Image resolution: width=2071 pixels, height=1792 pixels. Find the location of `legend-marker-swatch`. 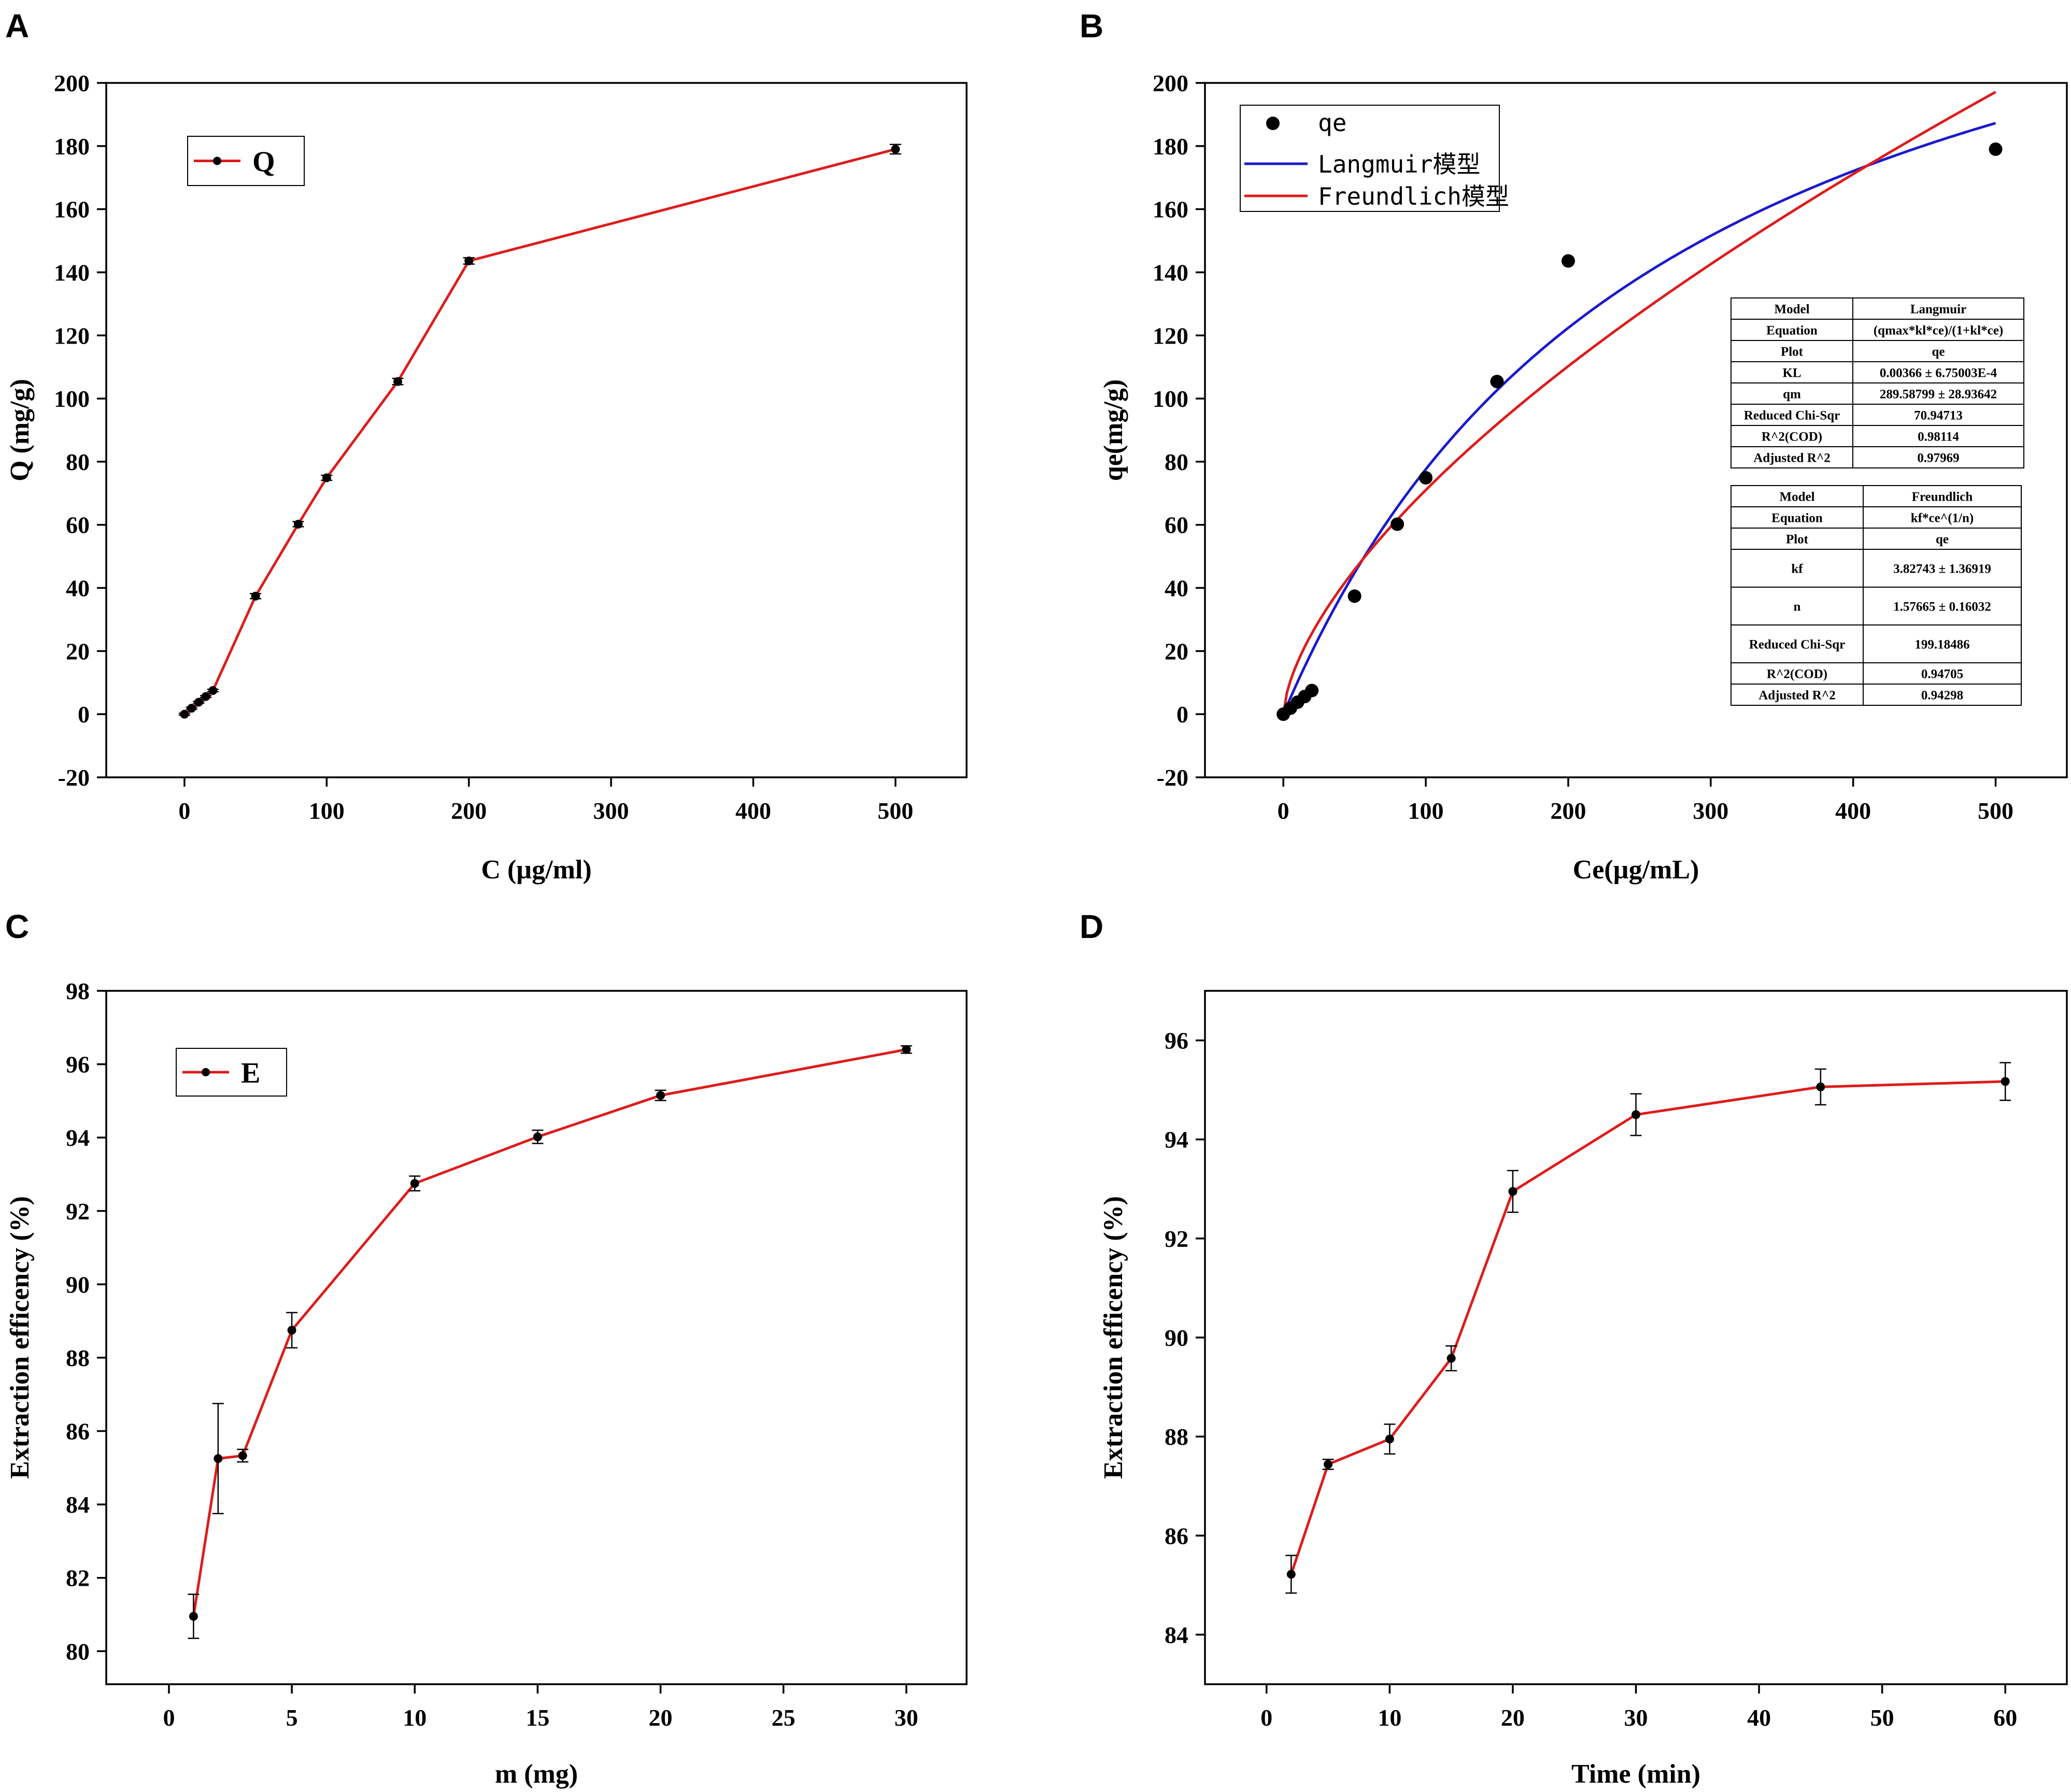

legend-marker-swatch is located at coordinates (206, 1072).